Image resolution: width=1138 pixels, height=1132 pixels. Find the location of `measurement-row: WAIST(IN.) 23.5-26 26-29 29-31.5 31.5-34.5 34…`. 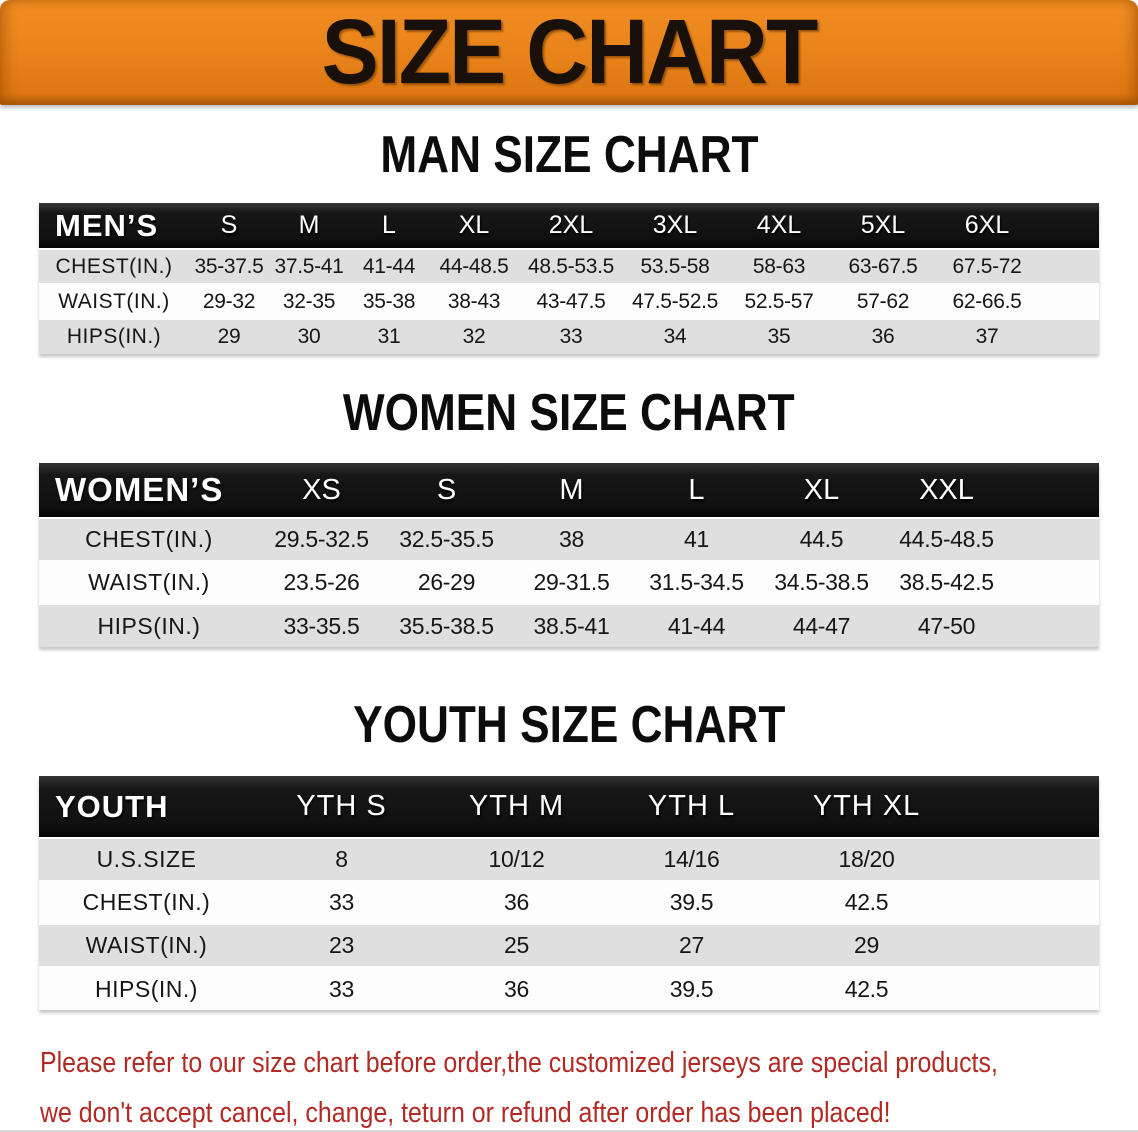

measurement-row: WAIST(IN.) 23.5-26 26-29 29-31.5 31.5-34.5 34… is located at coordinates (569, 582).